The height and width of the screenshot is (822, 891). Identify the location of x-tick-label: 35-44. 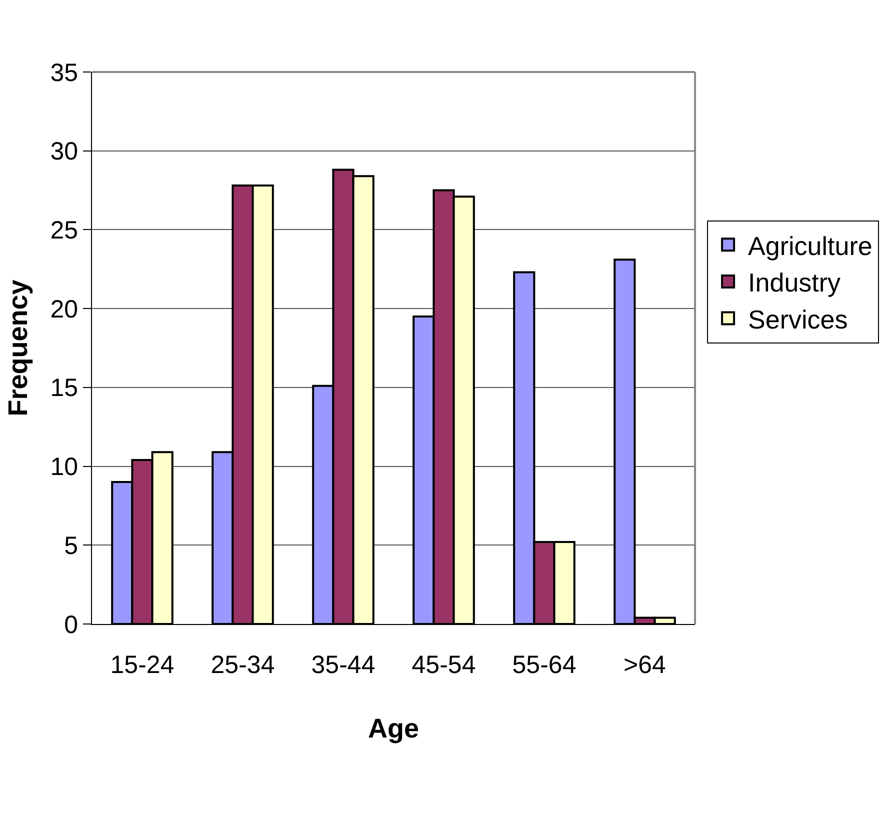
(343, 665).